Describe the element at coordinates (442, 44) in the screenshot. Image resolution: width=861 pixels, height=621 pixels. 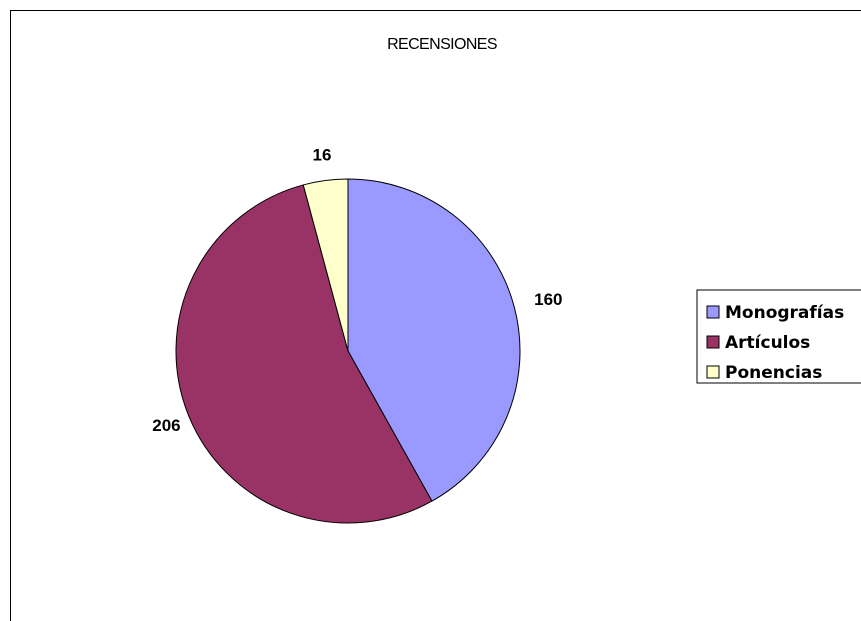
I see `chart-title: RECENSIONES` at that location.